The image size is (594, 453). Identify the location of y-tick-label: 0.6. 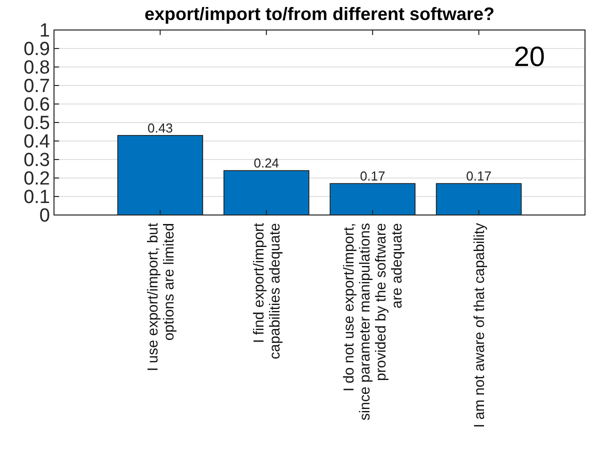
(37, 105).